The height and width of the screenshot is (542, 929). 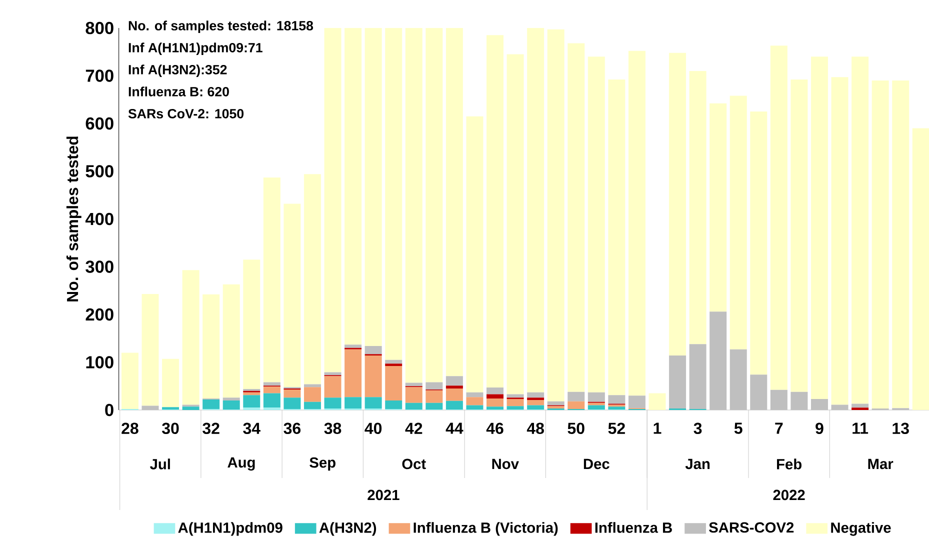 I want to click on text: Mar, so click(x=881, y=464).